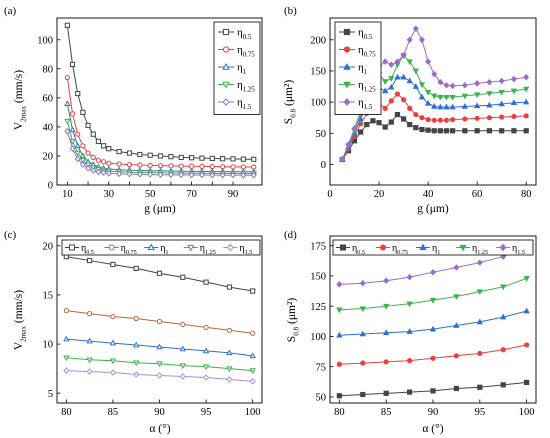  Describe the element at coordinates (318, 103) in the screenshot. I see `y-tick-label: 100` at that location.